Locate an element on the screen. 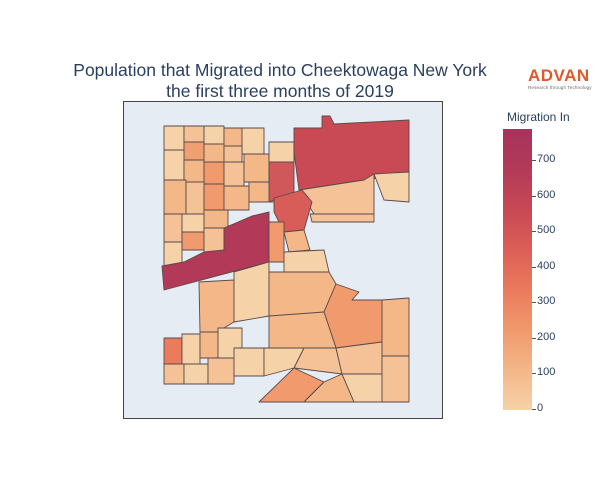 The height and width of the screenshot is (500, 600). colorbar-tick-300: 300 is located at coordinates (546, 301).